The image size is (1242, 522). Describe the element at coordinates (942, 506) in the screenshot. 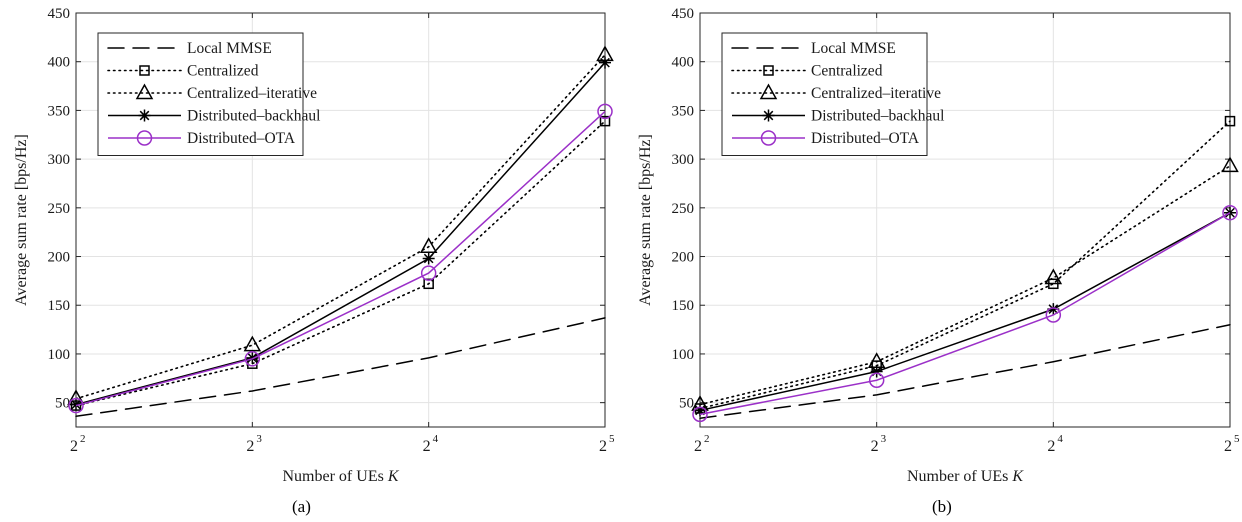

I see `panel-b-caption: (b)` at that location.